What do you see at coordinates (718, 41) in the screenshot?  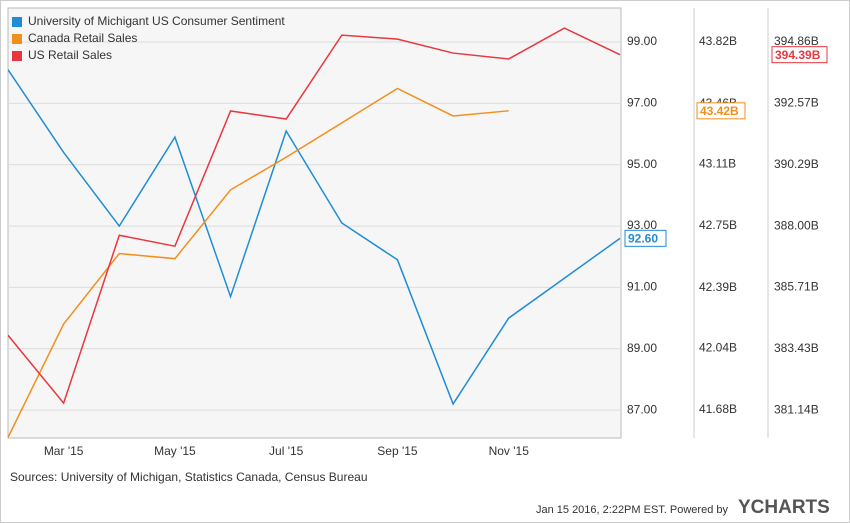 I see `y-tick-label: 43.82B` at bounding box center [718, 41].